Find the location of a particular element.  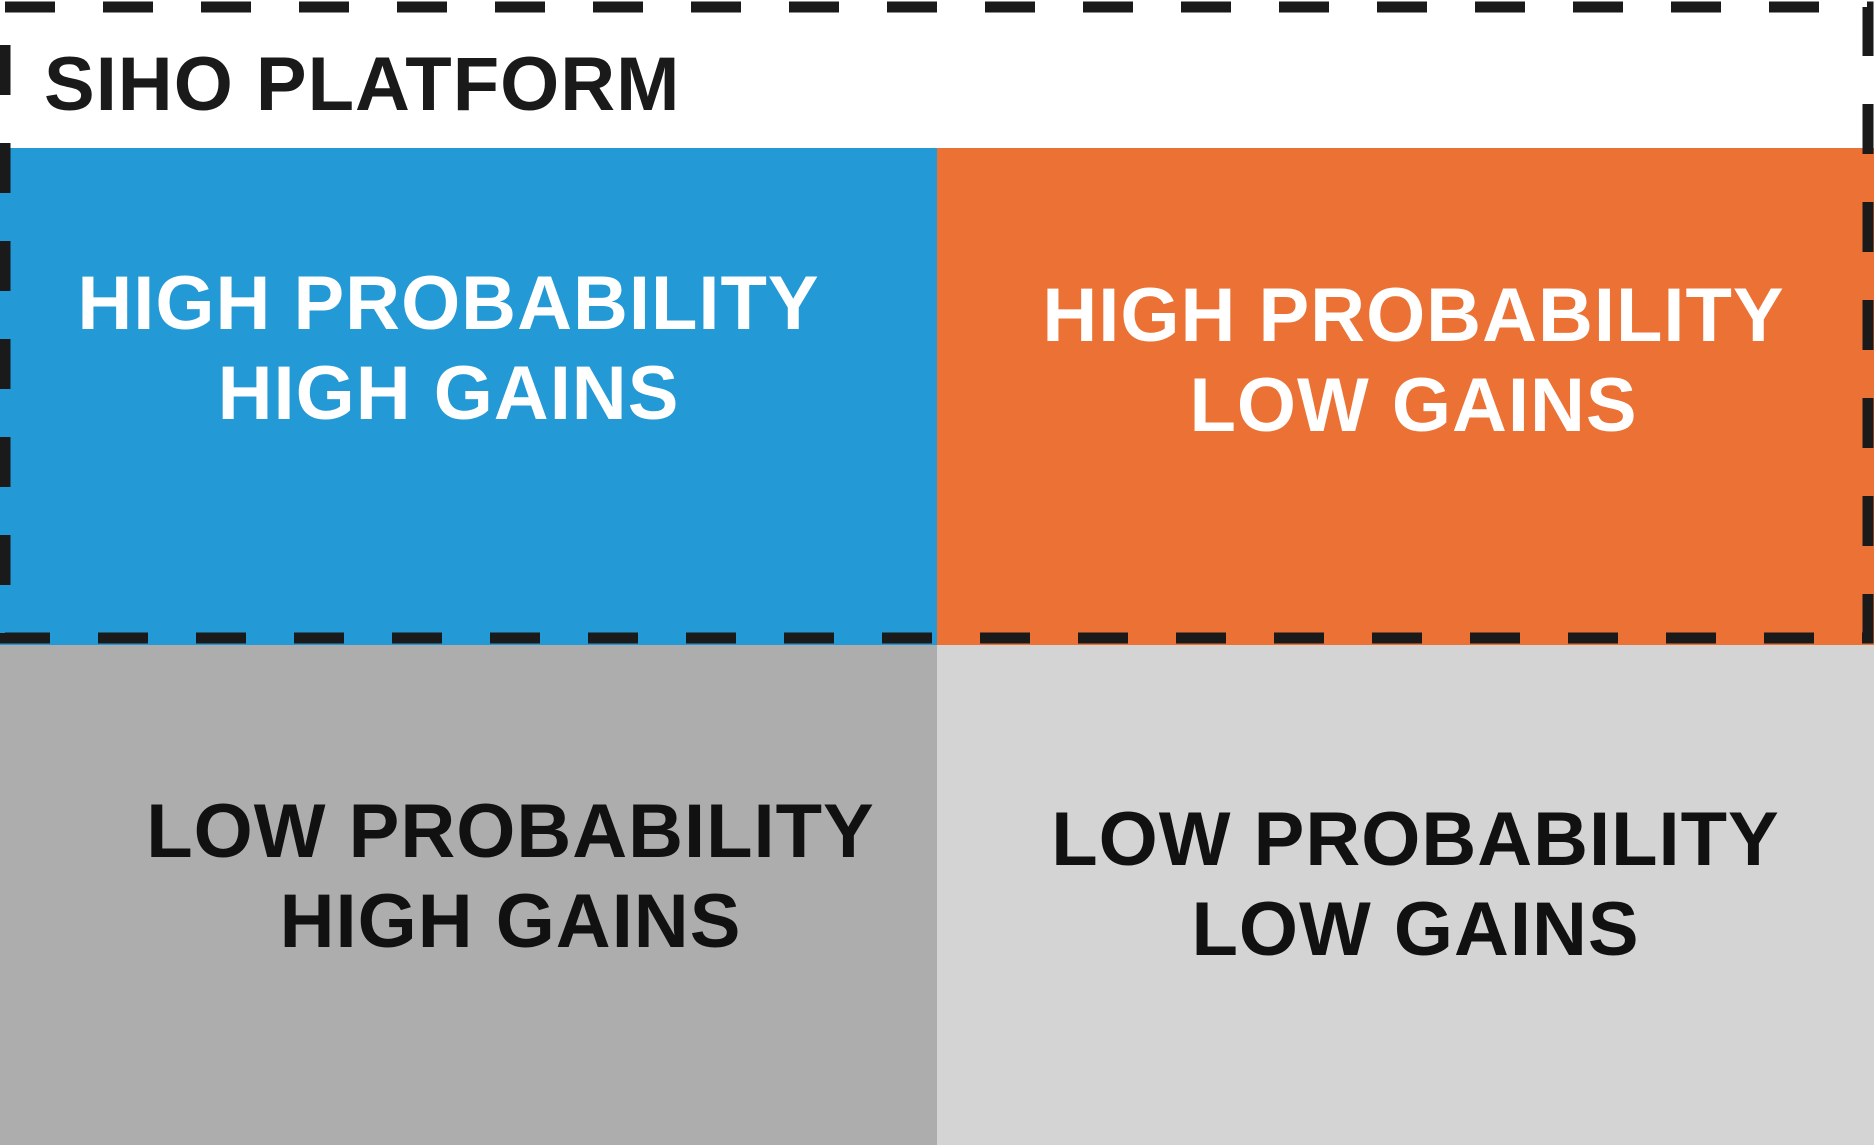

platform-title: SIHO PLATFORM is located at coordinates (362, 84).